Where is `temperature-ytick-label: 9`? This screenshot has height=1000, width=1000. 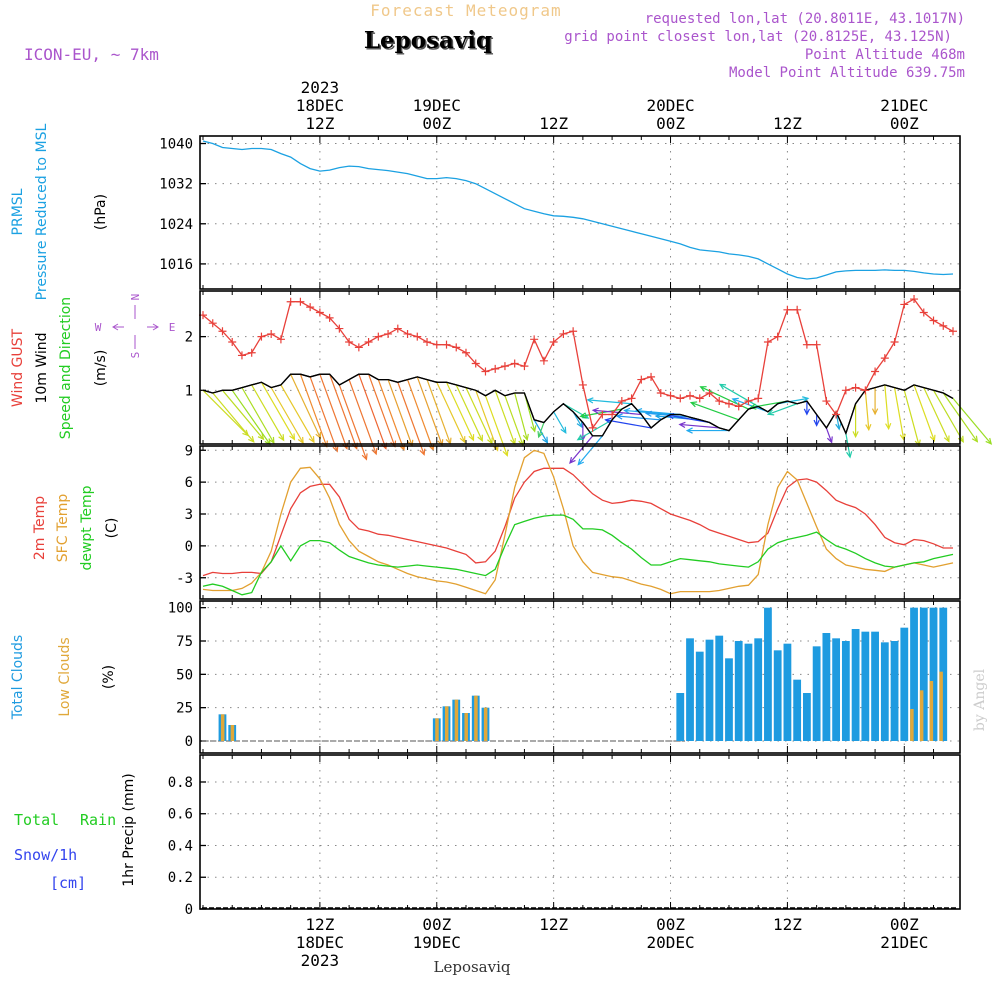
temperature-ytick-label: 9 is located at coordinates (189, 451).